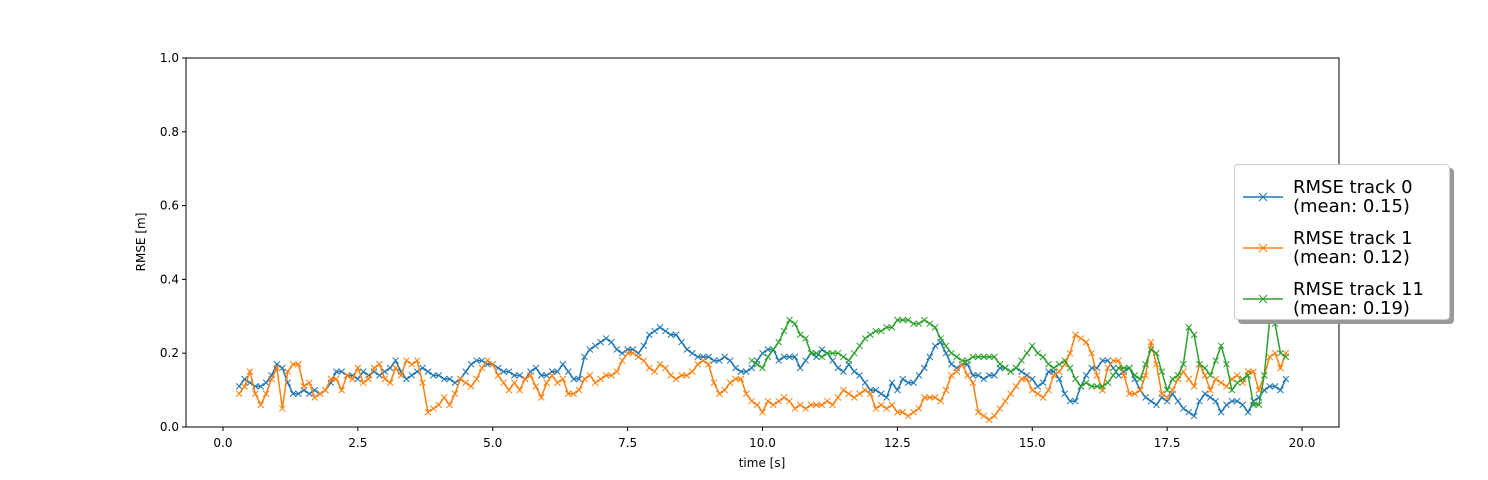 The width and height of the screenshot is (1488, 480). What do you see at coordinates (169, 132) in the screenshot?
I see `y-tick-label: 0.8` at bounding box center [169, 132].